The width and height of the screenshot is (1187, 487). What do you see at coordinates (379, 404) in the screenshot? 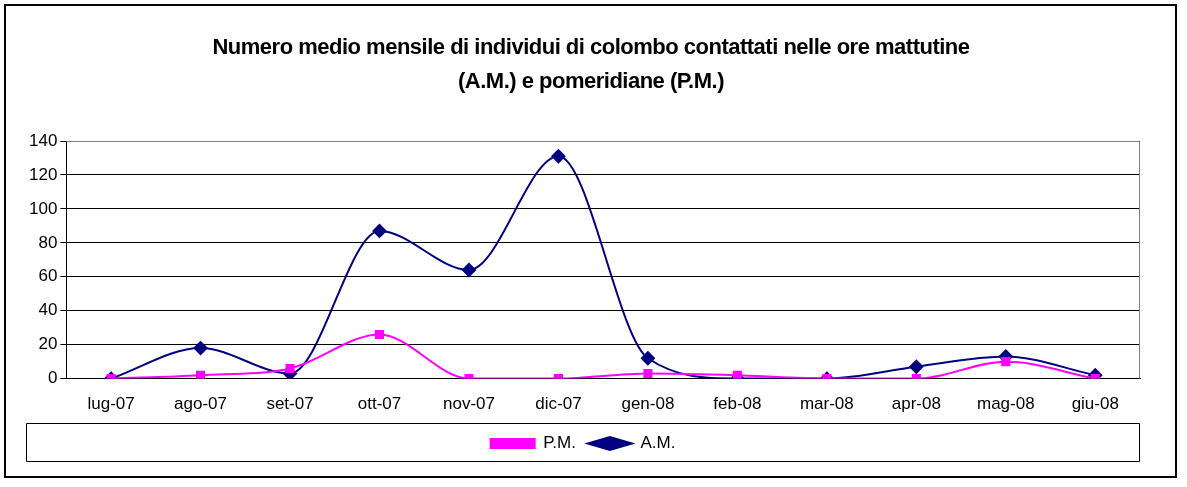
I see `x-tick-label: ott-07` at bounding box center [379, 404].